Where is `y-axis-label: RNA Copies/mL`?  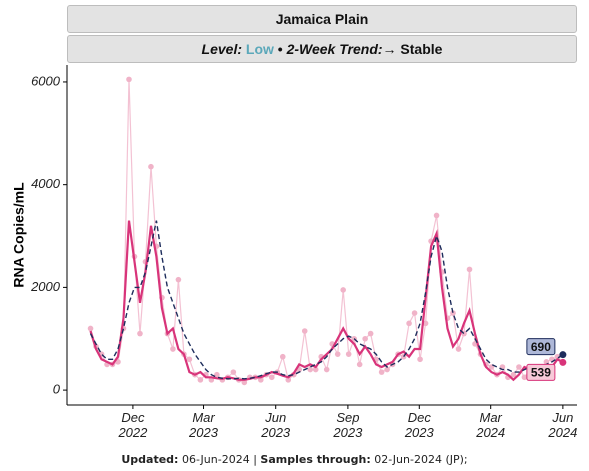 y-axis-label: RNA Copies/mL is located at coordinates (19, 235).